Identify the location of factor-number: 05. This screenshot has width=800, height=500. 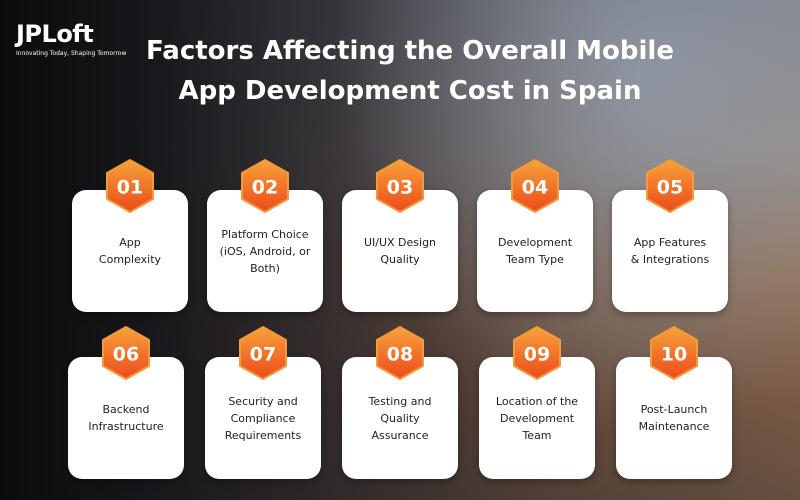
(670, 188).